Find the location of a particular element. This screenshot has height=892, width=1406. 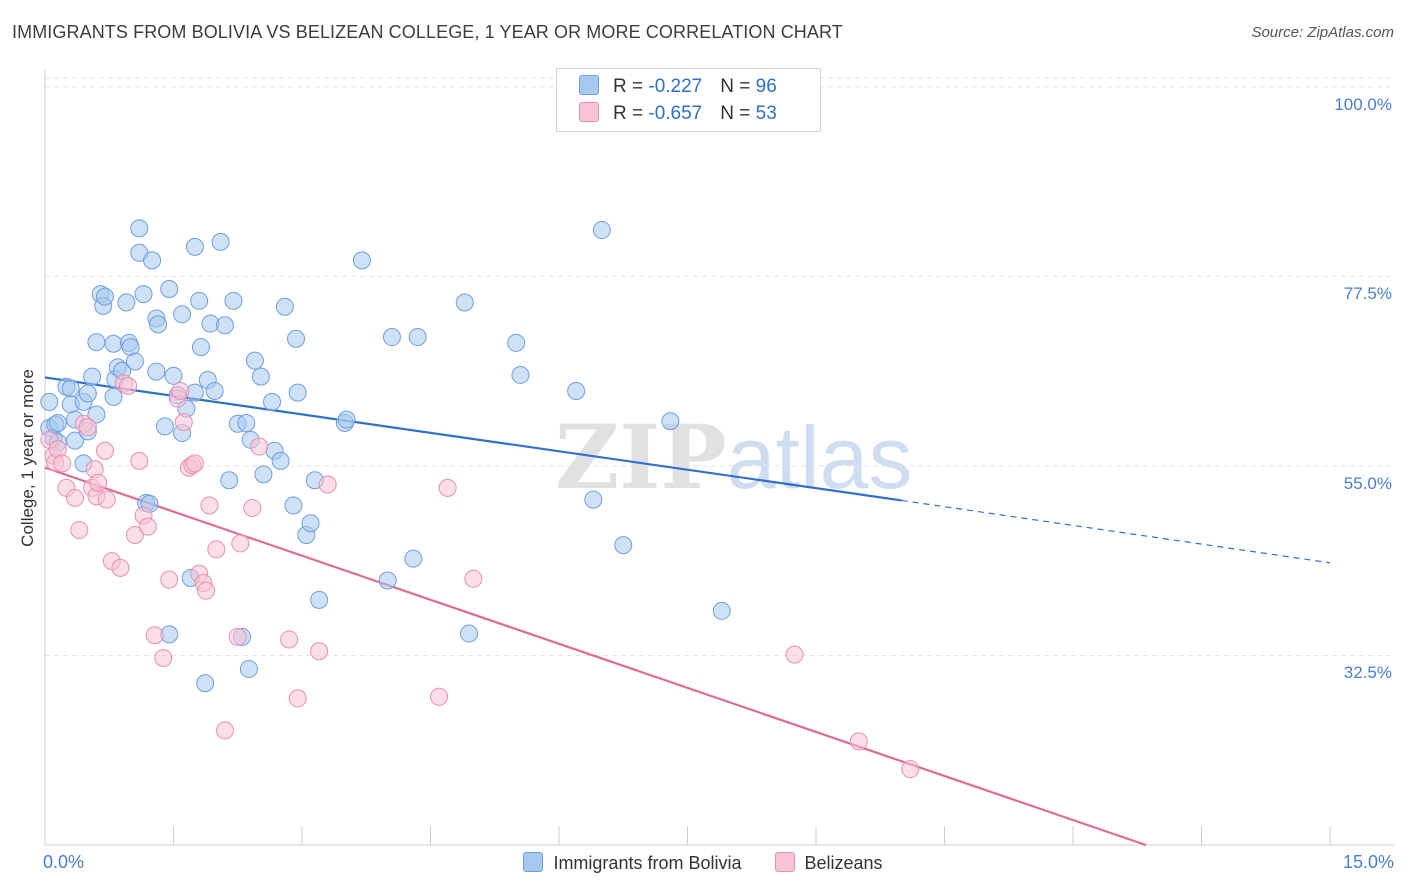

chart-source: Source: ZipAtlas.com is located at coordinates (1322, 32).